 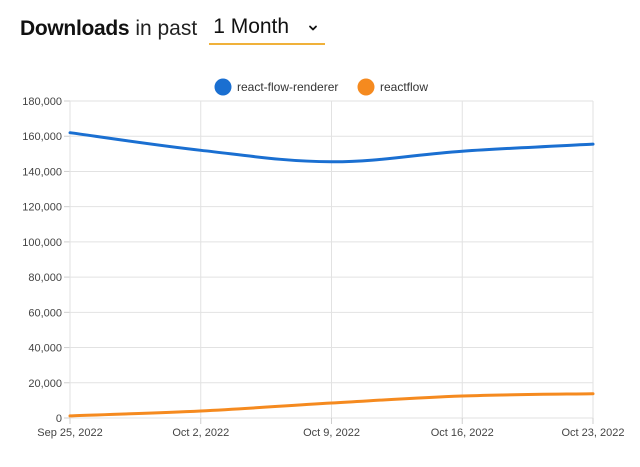 What do you see at coordinates (42, 172) in the screenshot?
I see `y-tick-label: 140,000` at bounding box center [42, 172].